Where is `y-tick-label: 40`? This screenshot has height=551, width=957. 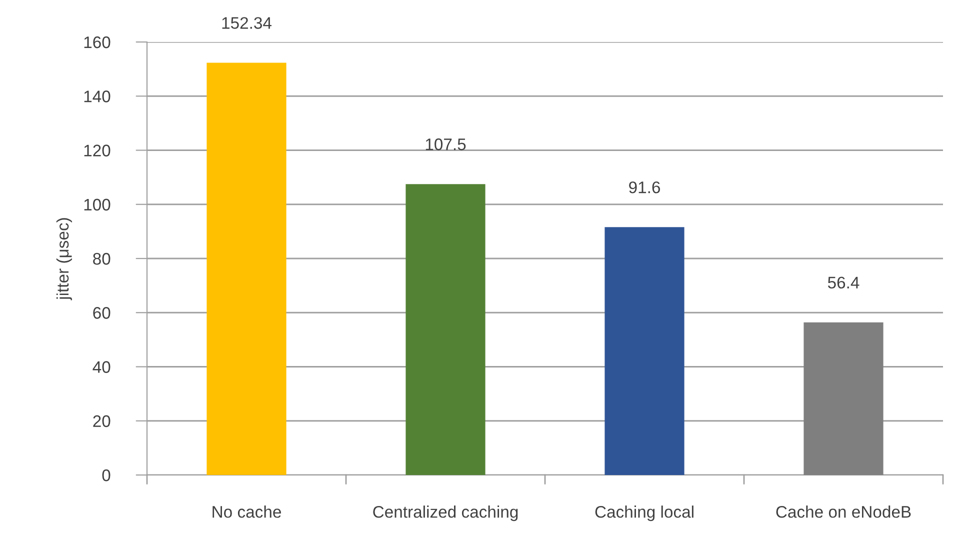
y-tick-label: 40 is located at coordinates (101, 367).